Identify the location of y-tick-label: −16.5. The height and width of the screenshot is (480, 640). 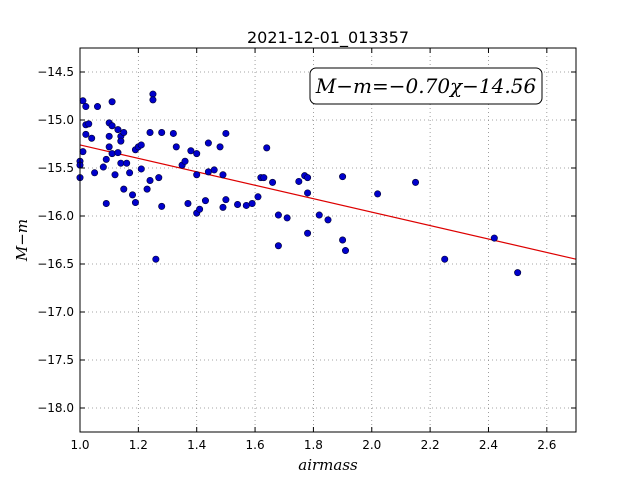
(55, 264).